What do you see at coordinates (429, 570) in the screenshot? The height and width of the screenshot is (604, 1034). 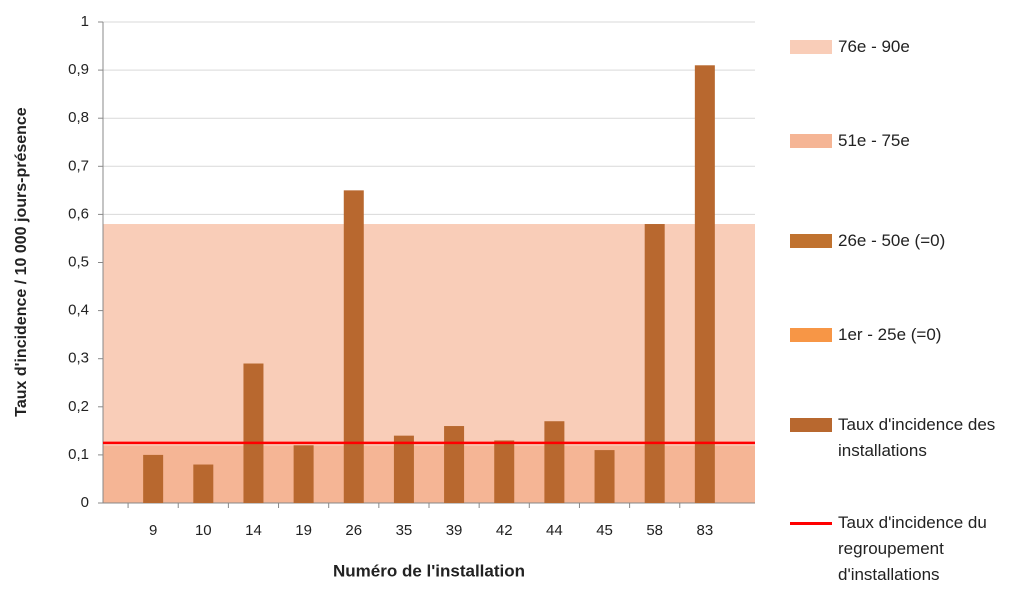 I see `x-axis-title: Numéro de l'installation` at bounding box center [429, 570].